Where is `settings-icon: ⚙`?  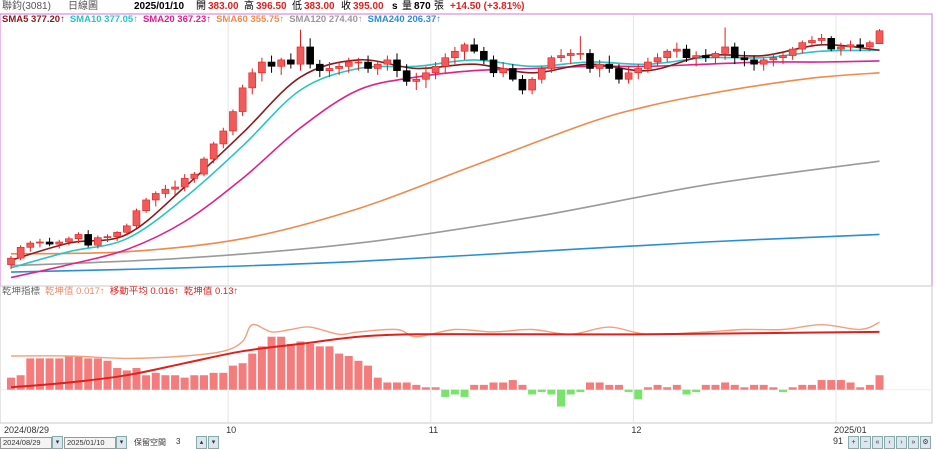
settings-icon: ⚙ is located at coordinates (925, 442).